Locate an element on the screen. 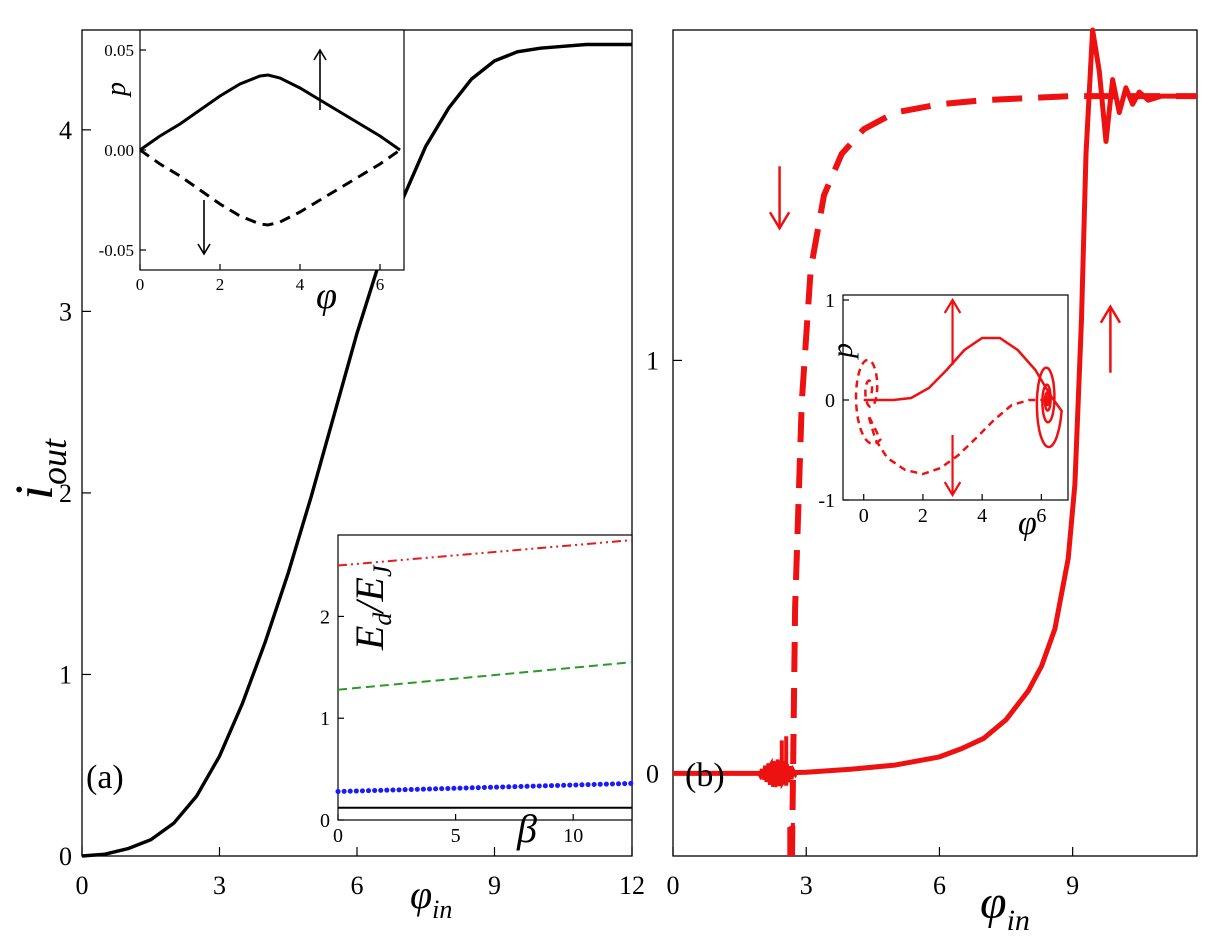 The image size is (1218, 946). inset-b-arrows is located at coordinates (952, 397).